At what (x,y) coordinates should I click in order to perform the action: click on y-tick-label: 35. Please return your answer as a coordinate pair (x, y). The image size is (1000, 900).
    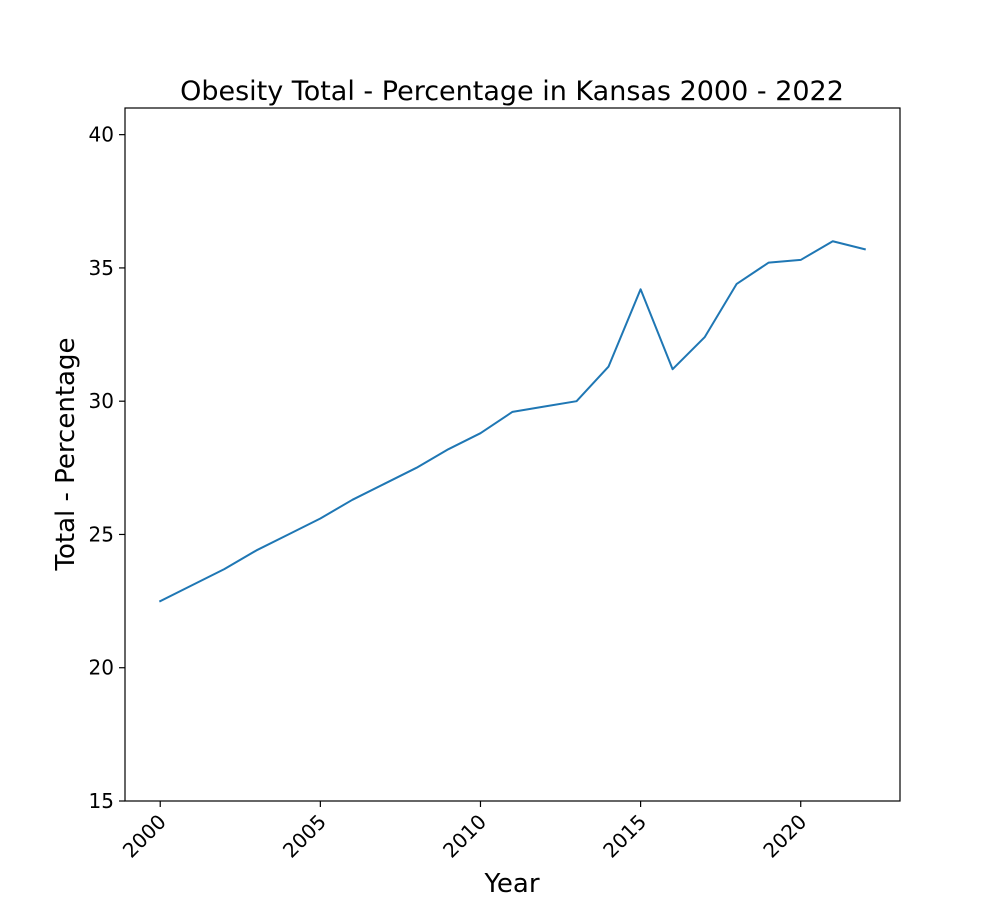
    Looking at the image, I should click on (101, 268).